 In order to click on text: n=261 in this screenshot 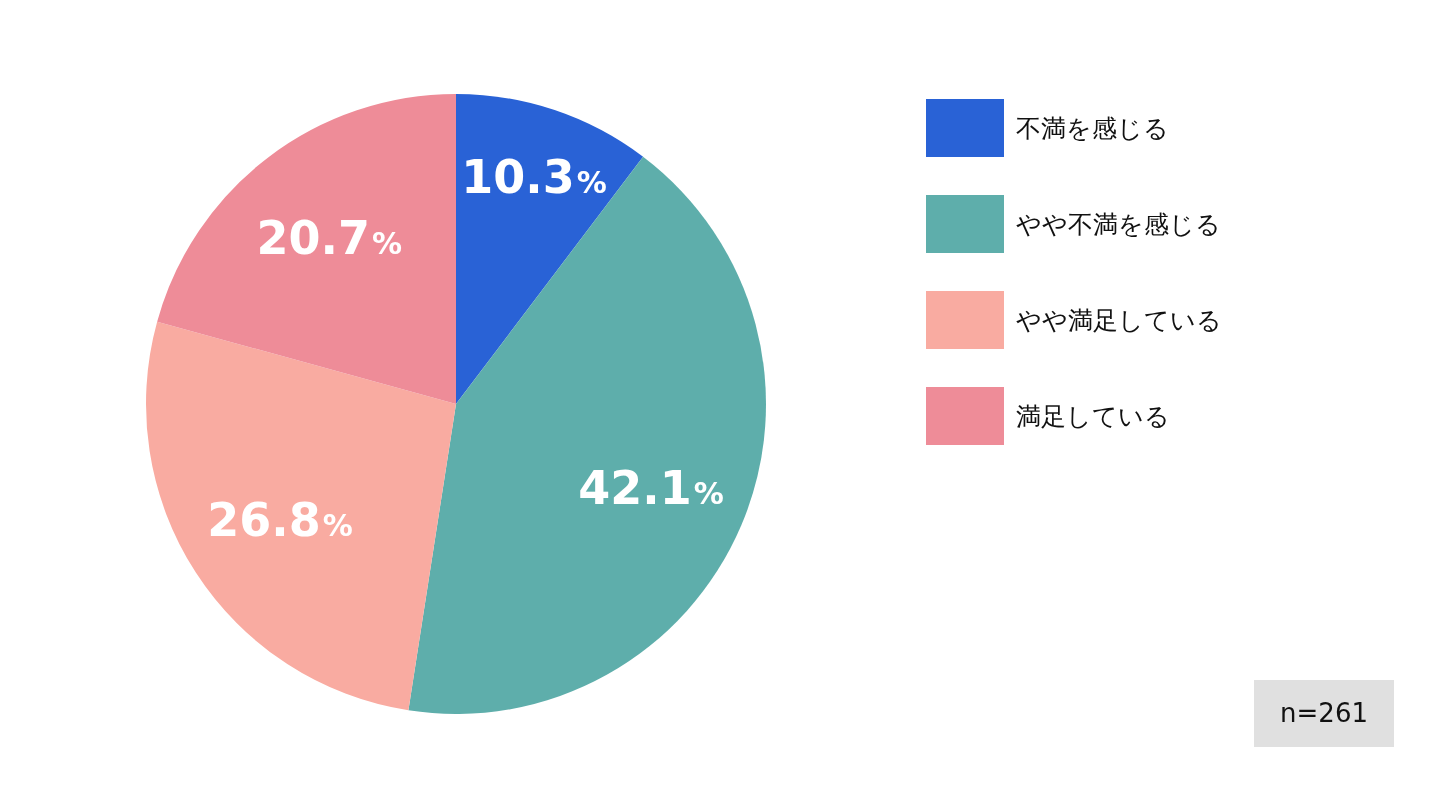, I will do `click(1324, 713)`.